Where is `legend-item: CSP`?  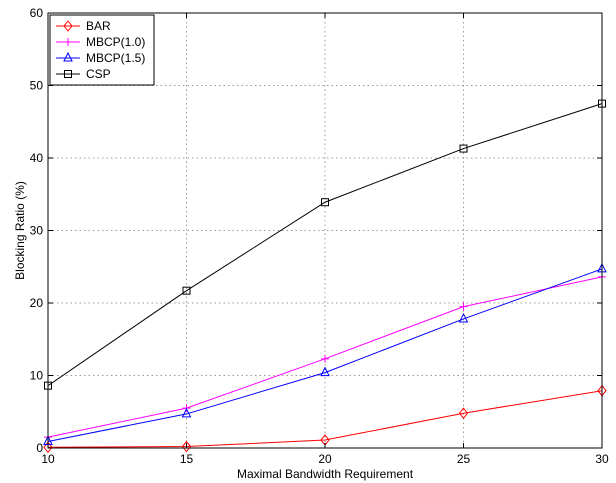 legend-item: CSP is located at coordinates (83, 74).